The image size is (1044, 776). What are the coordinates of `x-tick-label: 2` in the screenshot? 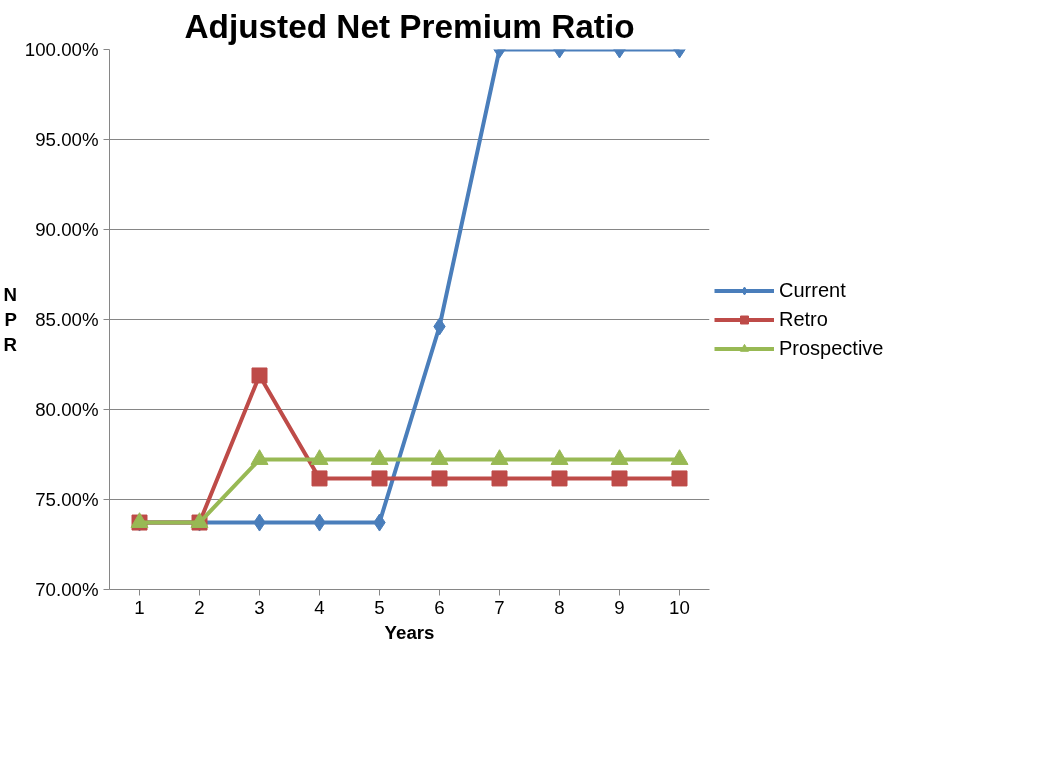 It's located at (199, 607).